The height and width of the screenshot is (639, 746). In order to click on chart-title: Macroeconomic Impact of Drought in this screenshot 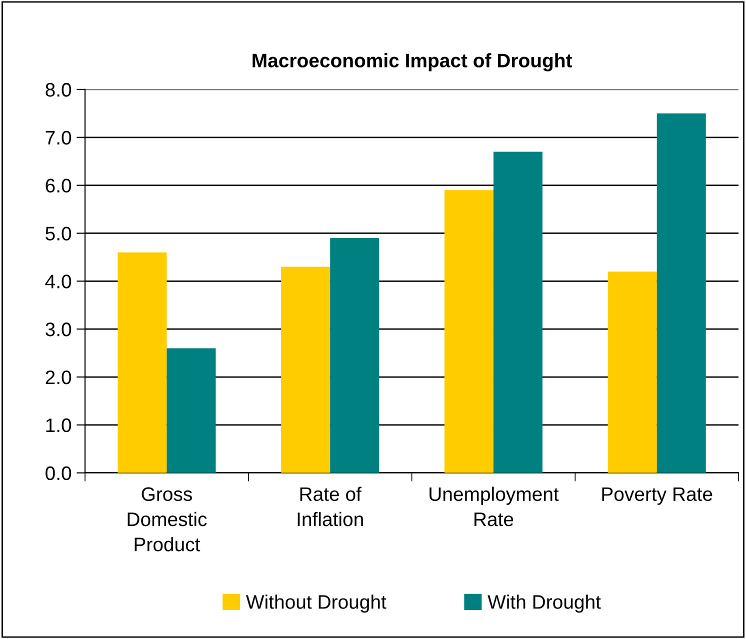, I will do `click(412, 62)`.